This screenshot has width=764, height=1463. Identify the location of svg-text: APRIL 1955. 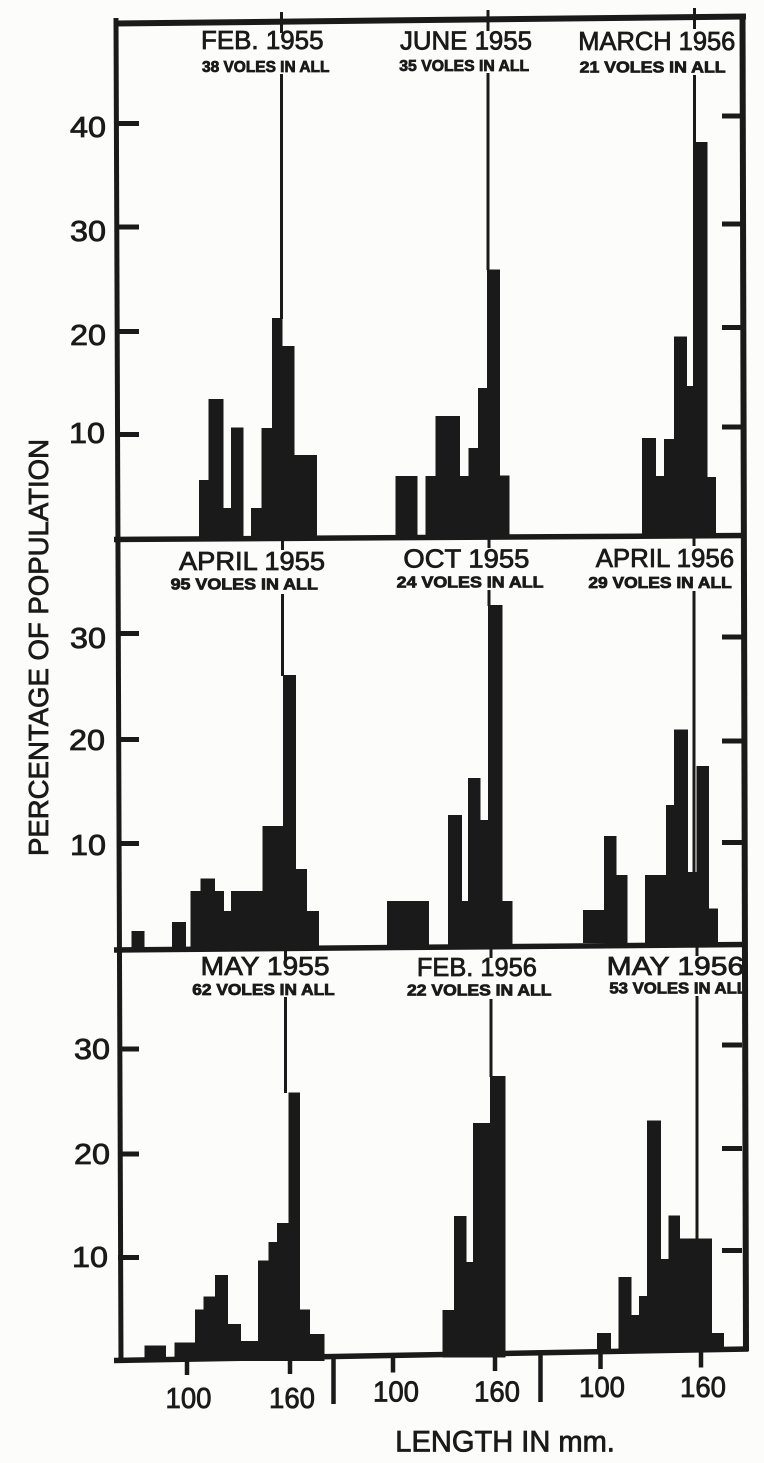
(252, 561).